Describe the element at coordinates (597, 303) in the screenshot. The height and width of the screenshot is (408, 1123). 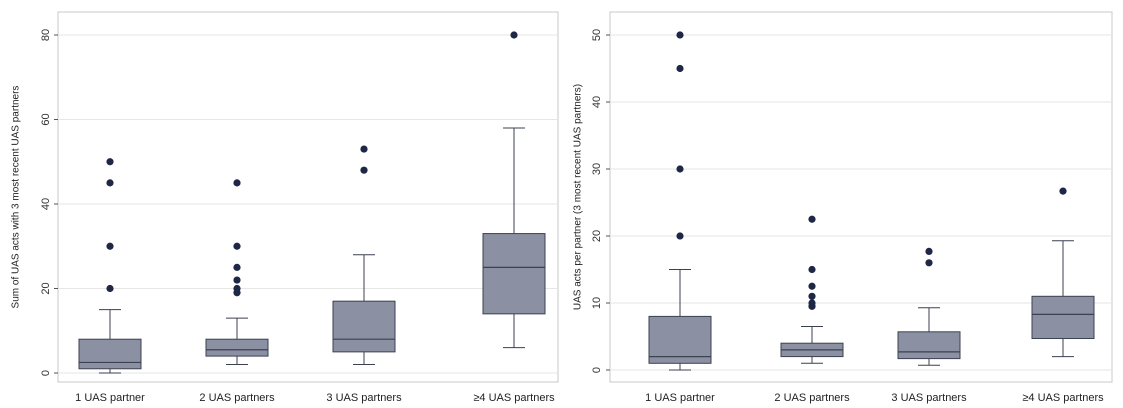
I see `y-tick-label: 10` at that location.